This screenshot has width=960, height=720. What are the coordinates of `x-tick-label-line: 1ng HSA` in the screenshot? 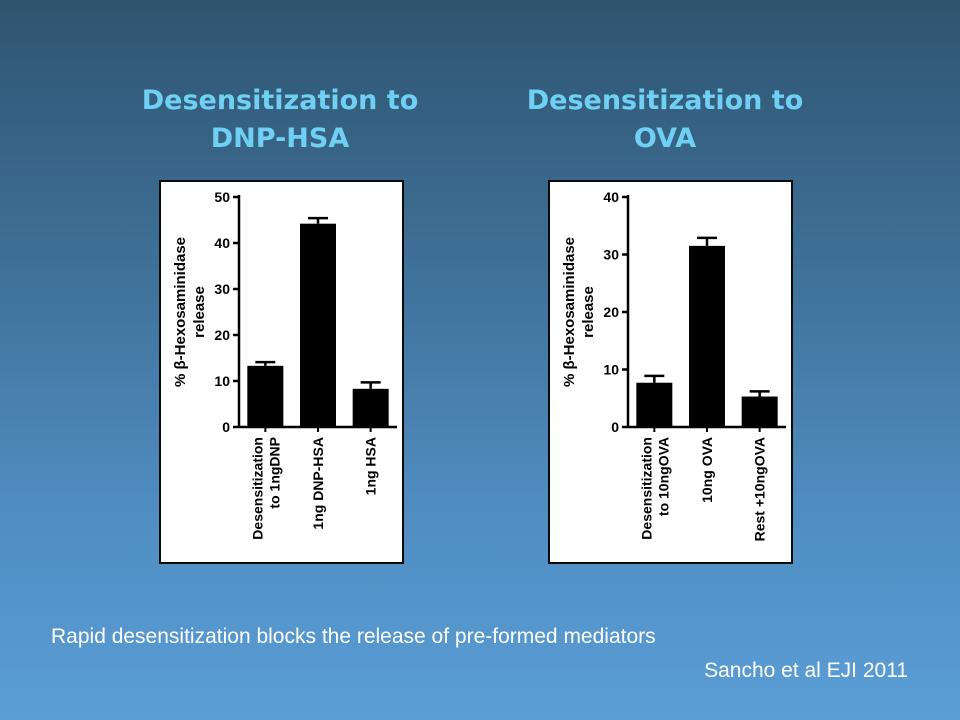 It's located at (371, 466).